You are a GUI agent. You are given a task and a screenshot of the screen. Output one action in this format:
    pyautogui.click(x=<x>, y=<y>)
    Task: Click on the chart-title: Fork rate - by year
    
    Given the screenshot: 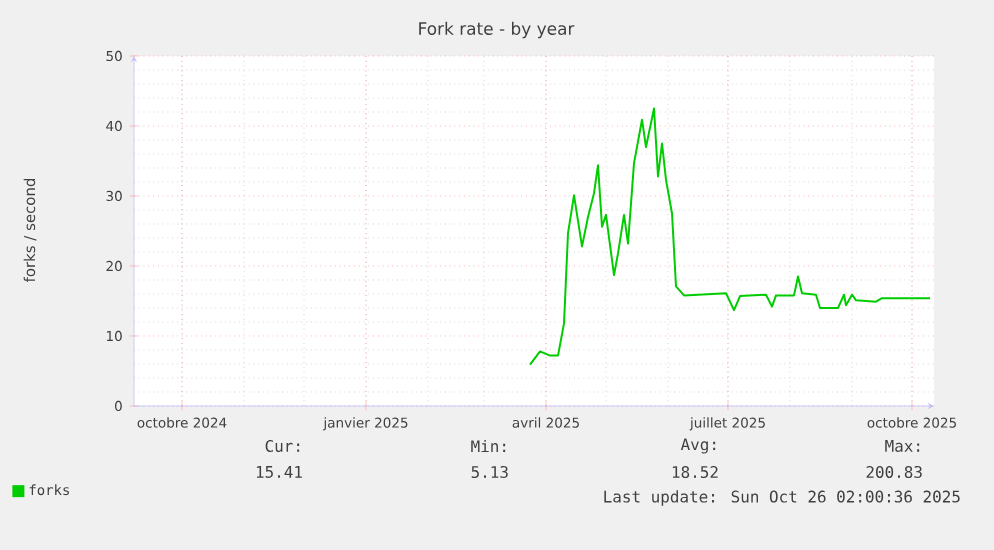 What is the action you would take?
    pyautogui.click(x=497, y=30)
    